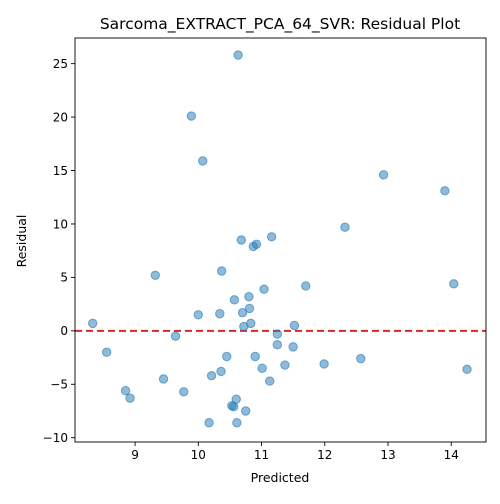 The image size is (500, 504). What do you see at coordinates (387, 455) in the screenshot?
I see `x-tick-label-13: 13` at bounding box center [387, 455].